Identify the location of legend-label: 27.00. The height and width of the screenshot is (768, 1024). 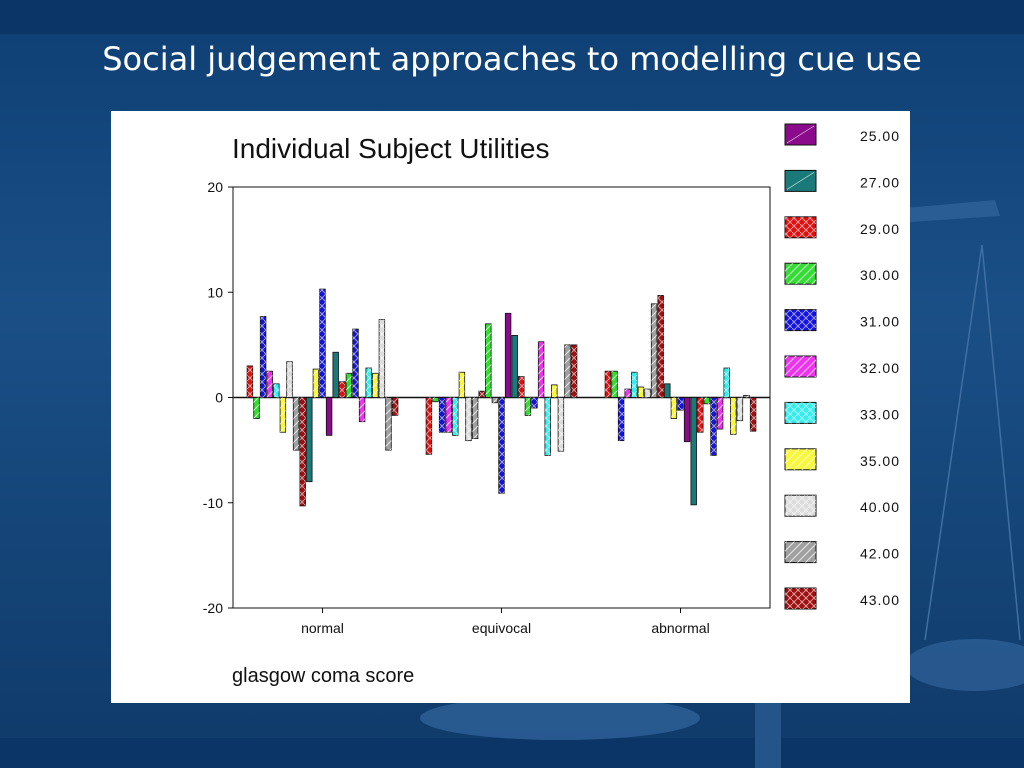
(880, 182).